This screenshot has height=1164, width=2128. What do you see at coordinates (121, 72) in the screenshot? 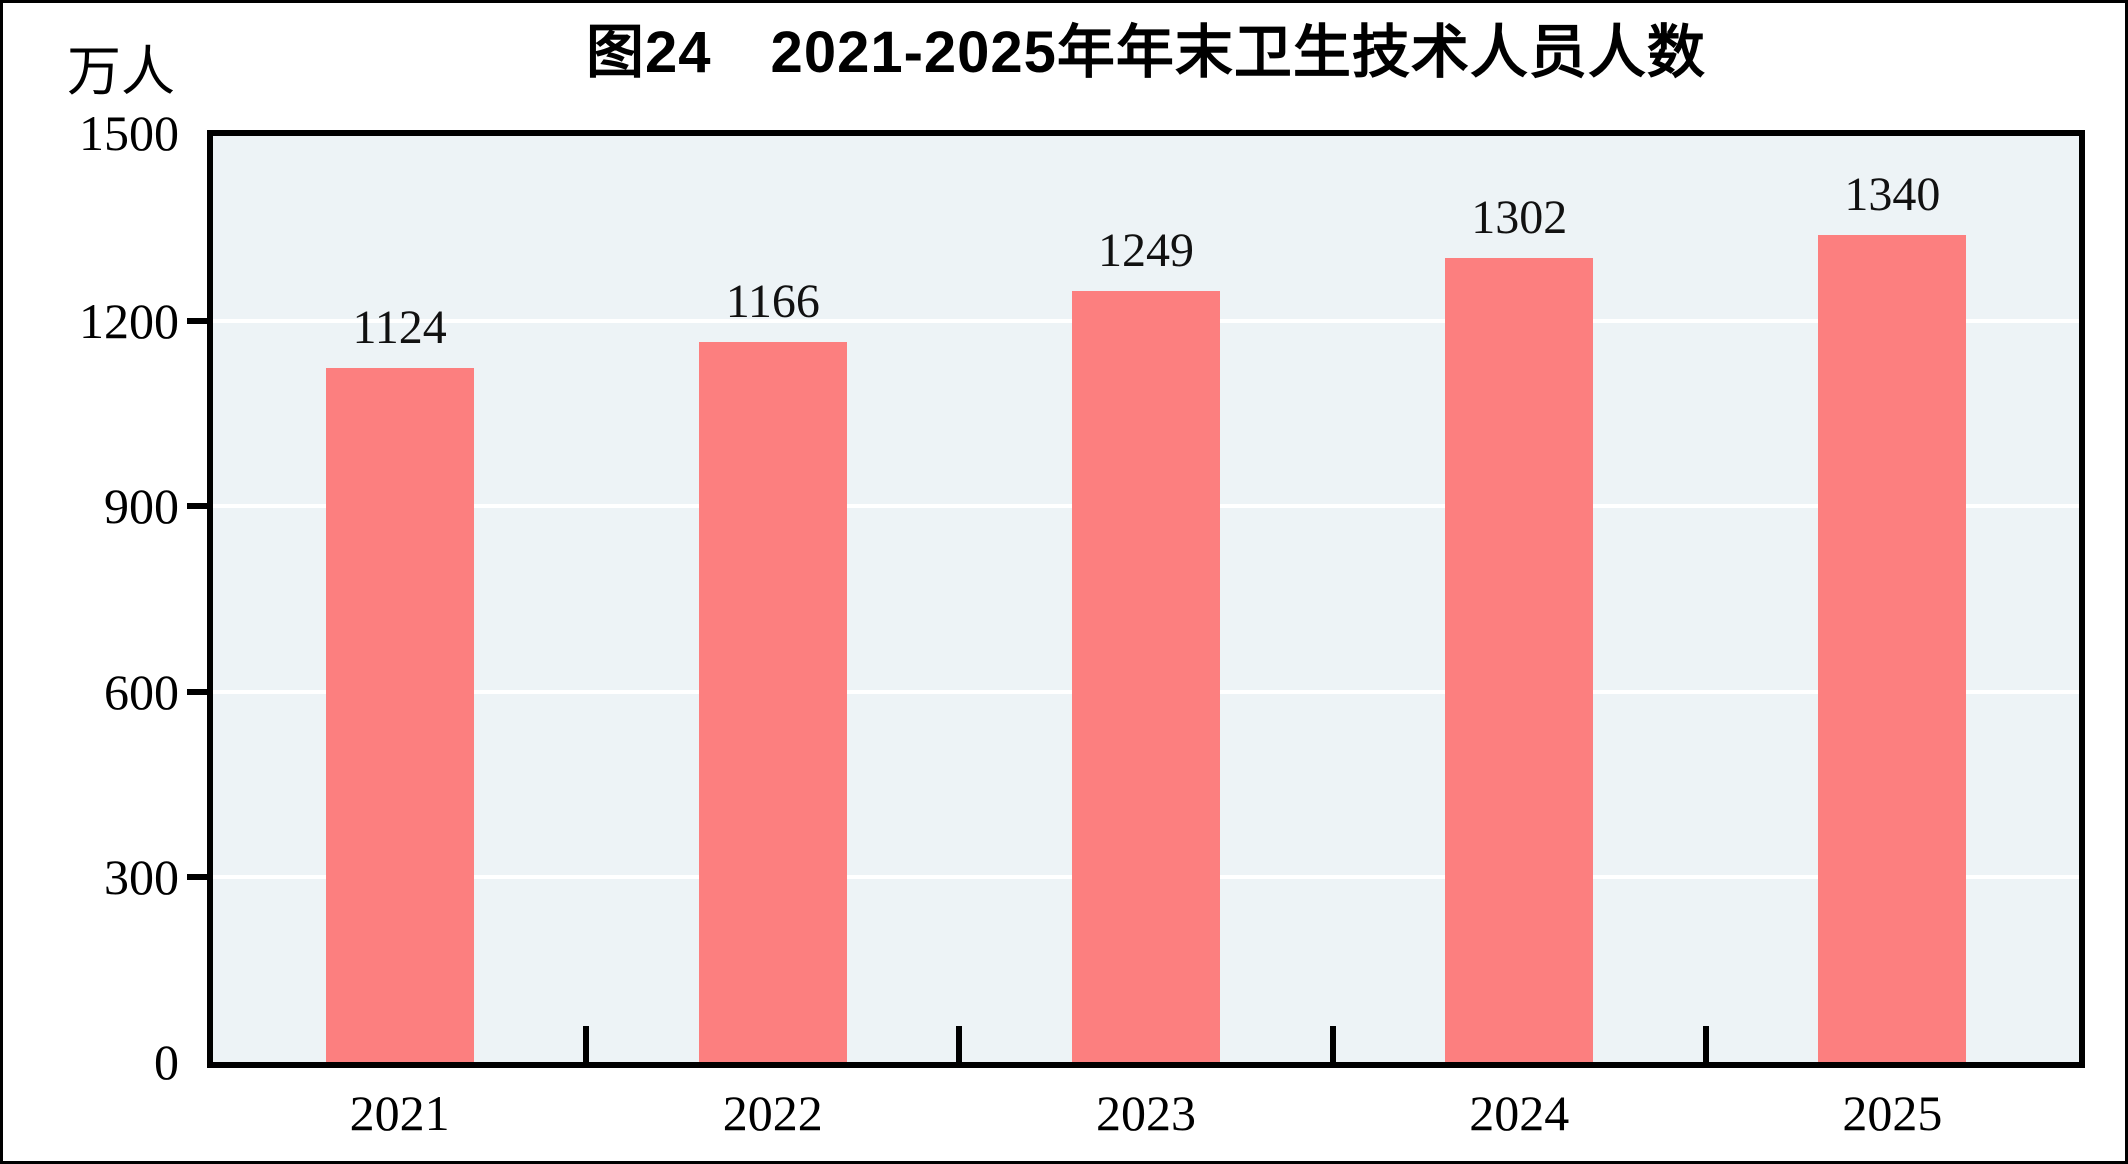
I see `y-axis-unit-label: 万人` at bounding box center [121, 72].